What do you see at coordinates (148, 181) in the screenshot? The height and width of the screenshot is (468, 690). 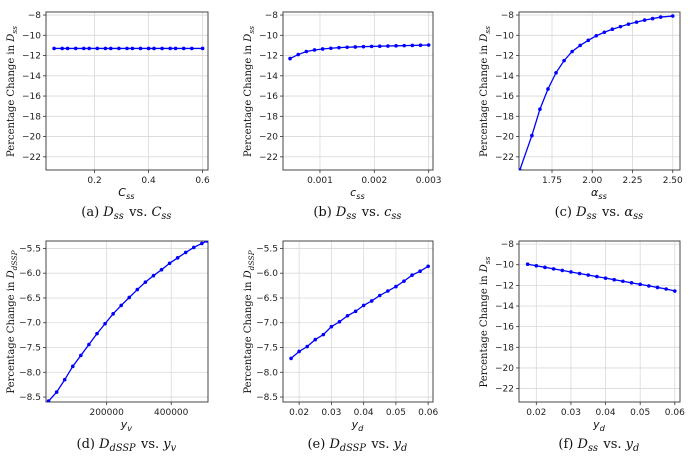 I see `x-tick-label: 0.4` at bounding box center [148, 181].